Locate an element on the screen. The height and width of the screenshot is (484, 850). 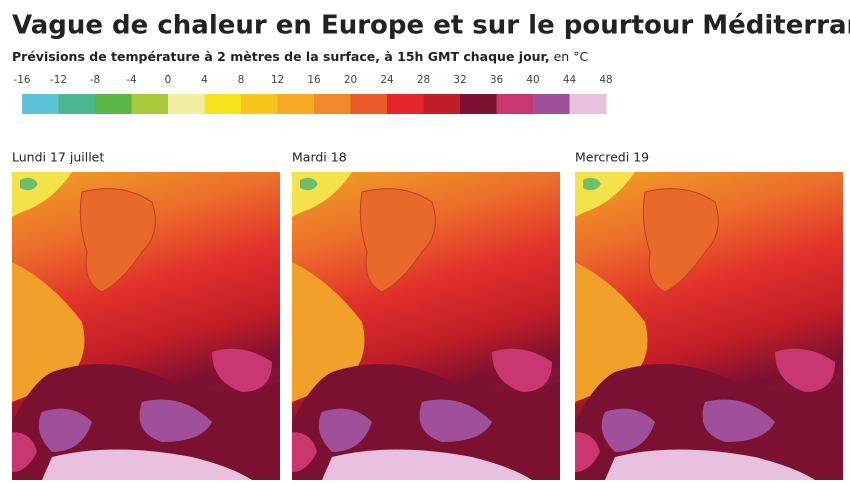
legend-tick-label: 40 is located at coordinates (532, 80).